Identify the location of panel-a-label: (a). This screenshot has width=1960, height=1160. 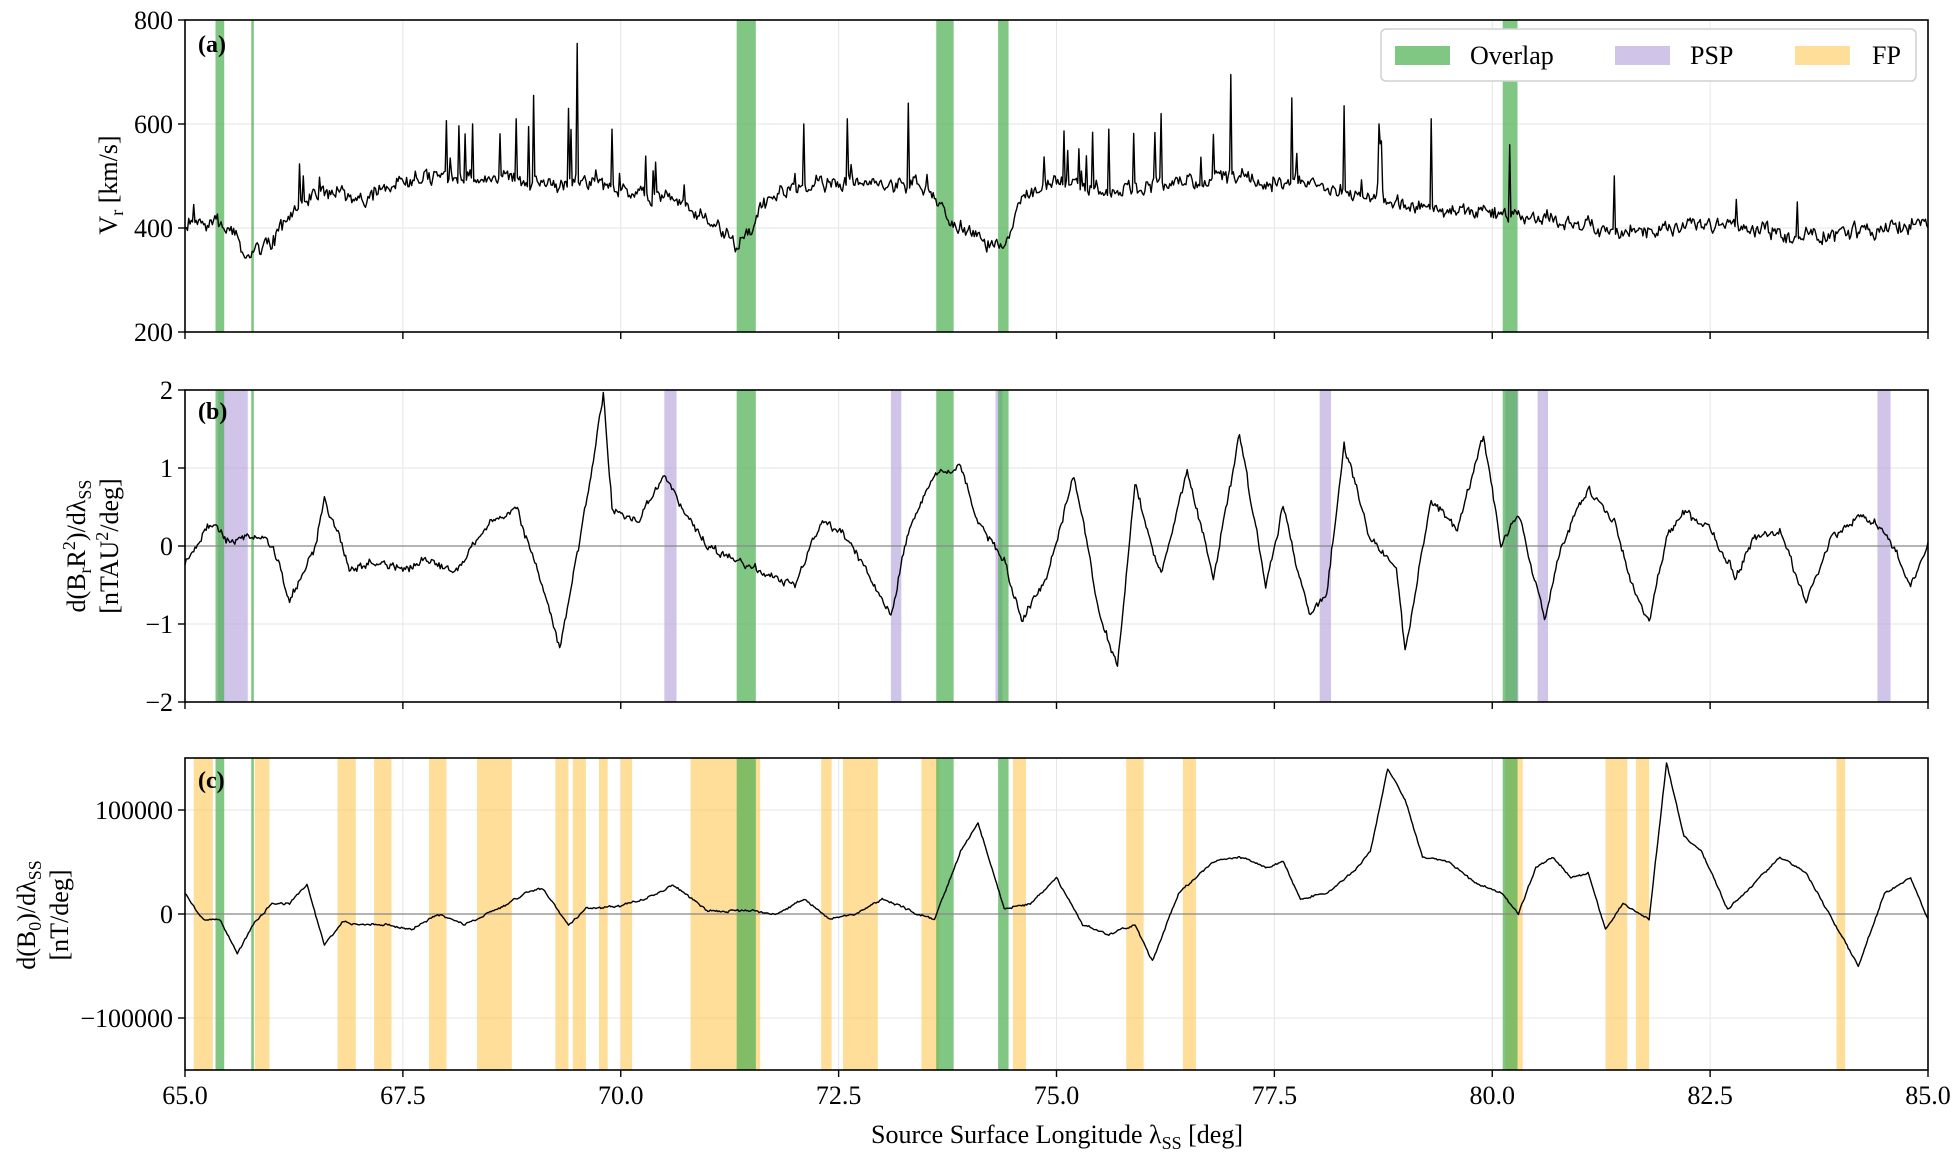
(212, 45).